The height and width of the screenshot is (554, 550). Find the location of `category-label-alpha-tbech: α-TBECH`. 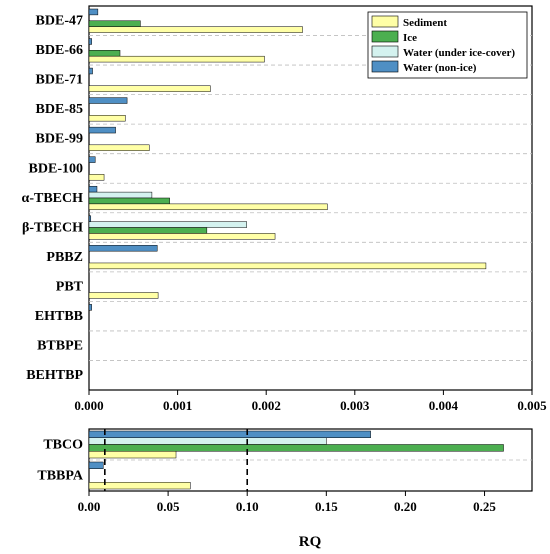

category-label-alpha-tbech: α-TBECH is located at coordinates (53, 198).